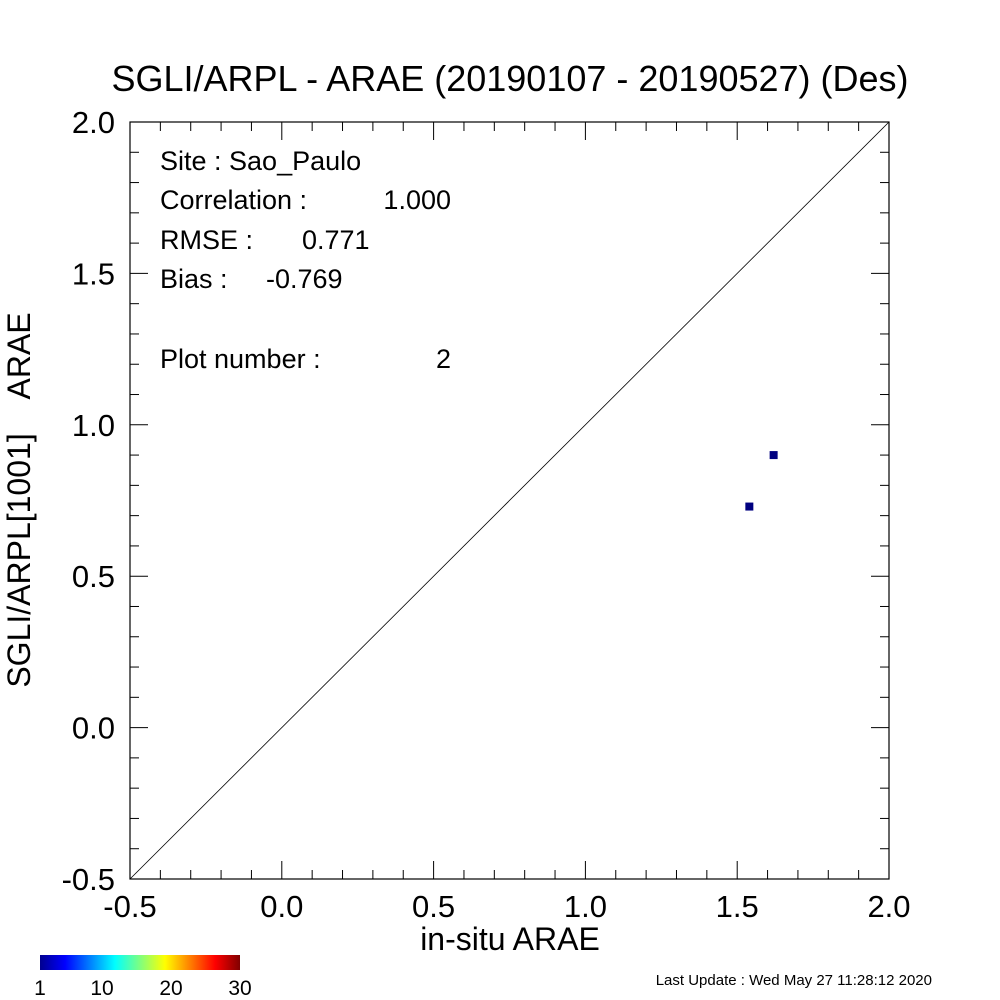 This screenshot has height=1000, width=1000. What do you see at coordinates (304, 279) in the screenshot?
I see `stat-bias-value: -0.769` at bounding box center [304, 279].